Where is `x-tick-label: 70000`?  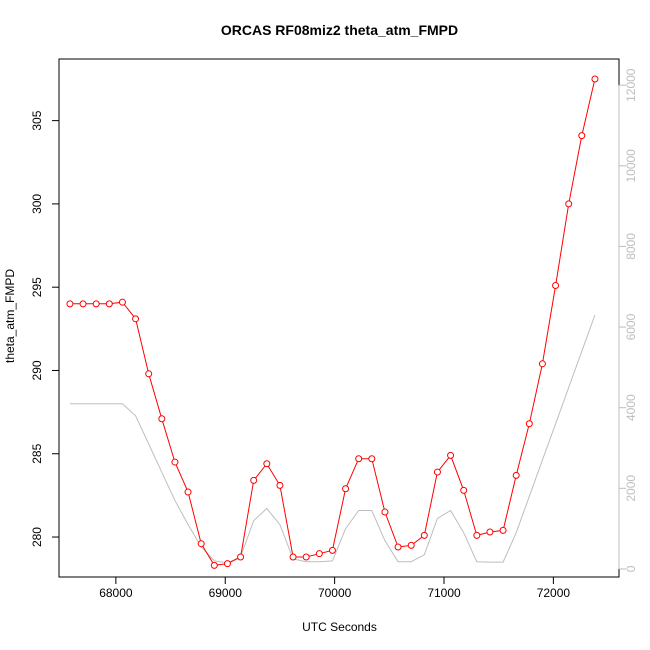
x-tick-label: 70000 is located at coordinates (335, 593).